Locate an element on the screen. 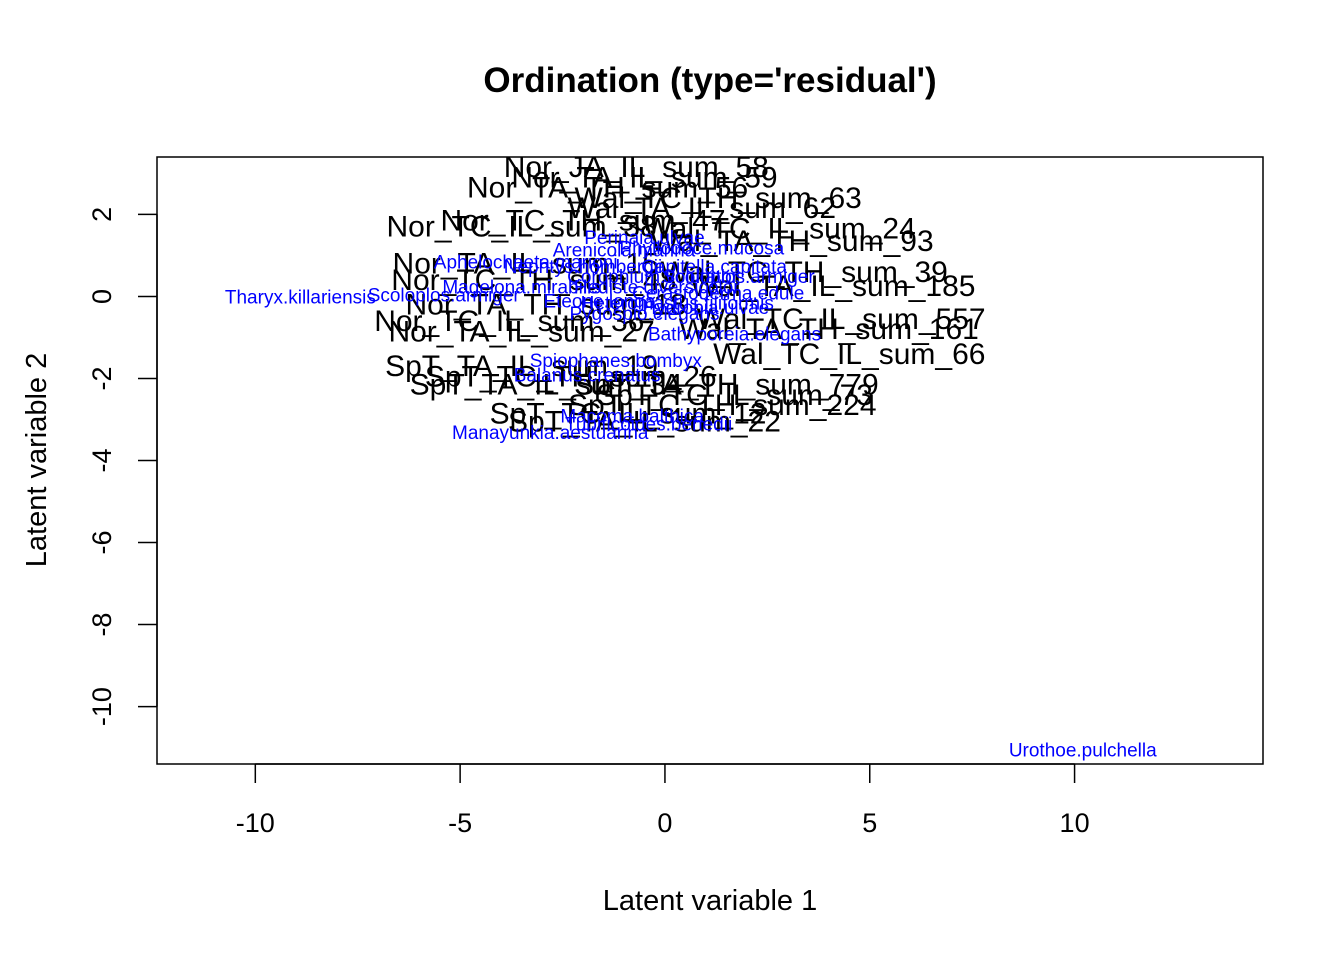 This screenshot has width=1344, height=960. site-label: Wal_TC_TH_sum_63 is located at coordinates (718, 198).